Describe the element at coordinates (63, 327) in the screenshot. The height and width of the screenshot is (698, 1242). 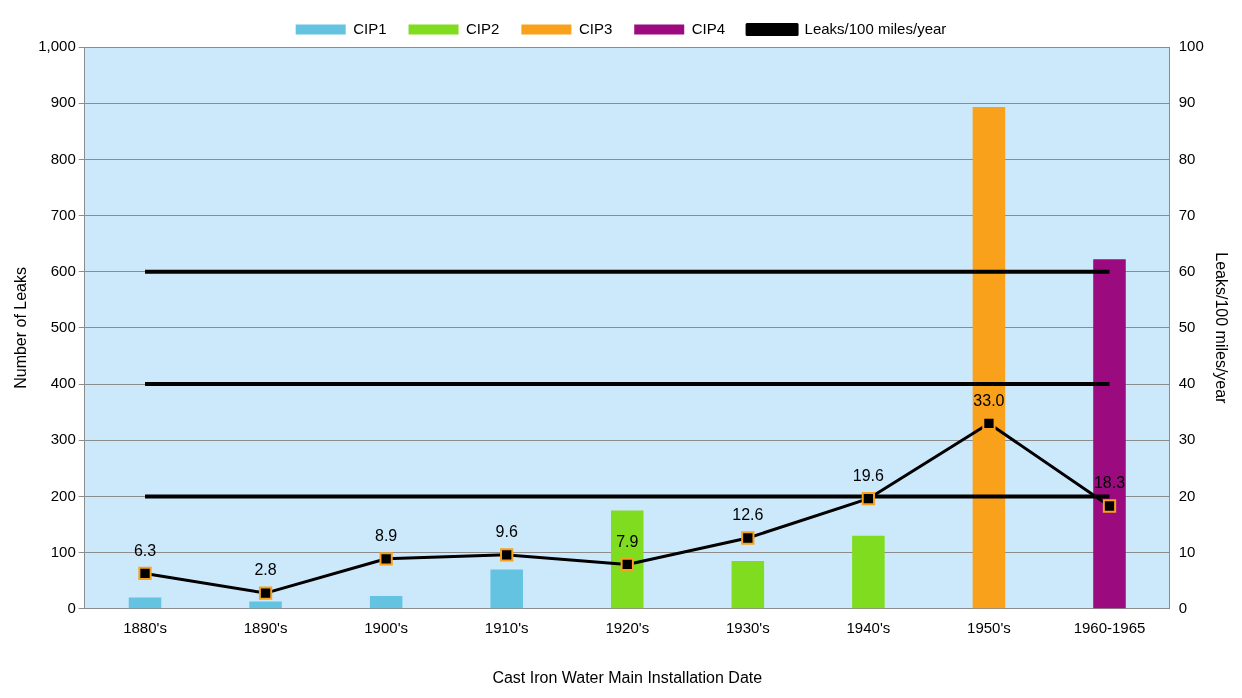
I see `y-tick-label: 500` at that location.